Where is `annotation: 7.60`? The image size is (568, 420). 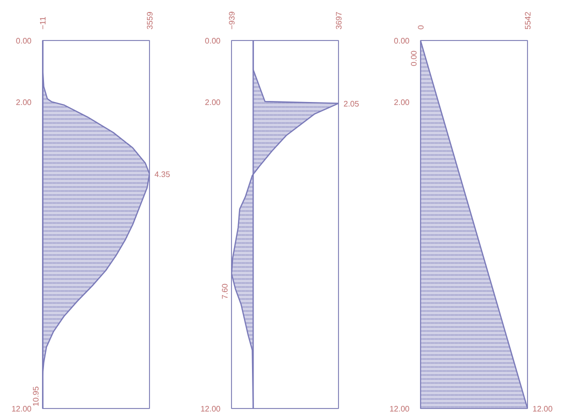
annotation: 7.60 is located at coordinates (225, 291).